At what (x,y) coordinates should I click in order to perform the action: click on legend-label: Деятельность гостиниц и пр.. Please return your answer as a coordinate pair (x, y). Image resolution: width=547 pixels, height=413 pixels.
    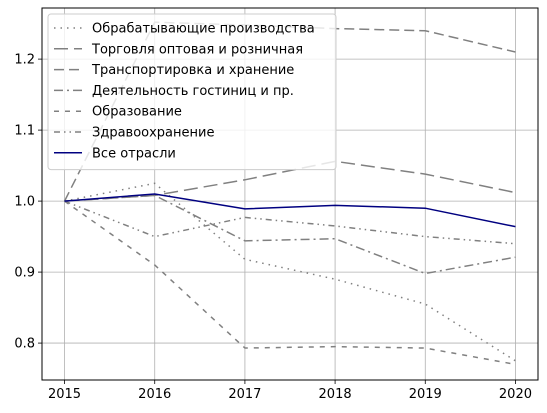
    Looking at the image, I should click on (193, 91).